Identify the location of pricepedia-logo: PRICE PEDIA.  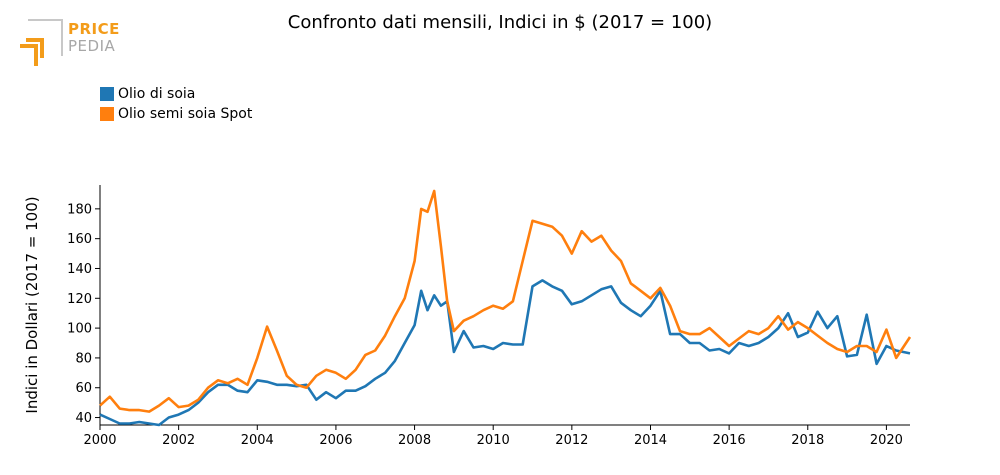
(73, 43).